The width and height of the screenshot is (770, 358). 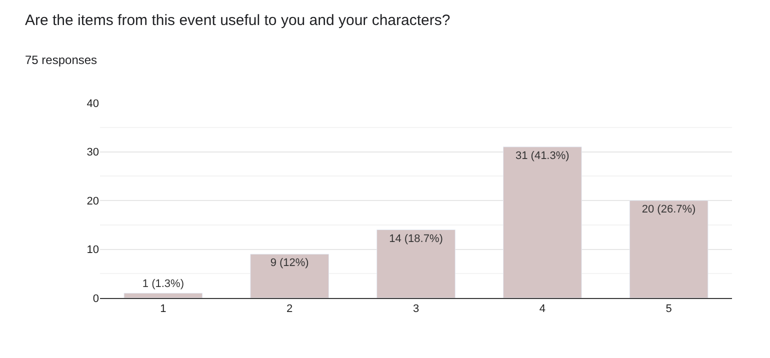 I want to click on x-tick-label: 3, so click(x=416, y=309).